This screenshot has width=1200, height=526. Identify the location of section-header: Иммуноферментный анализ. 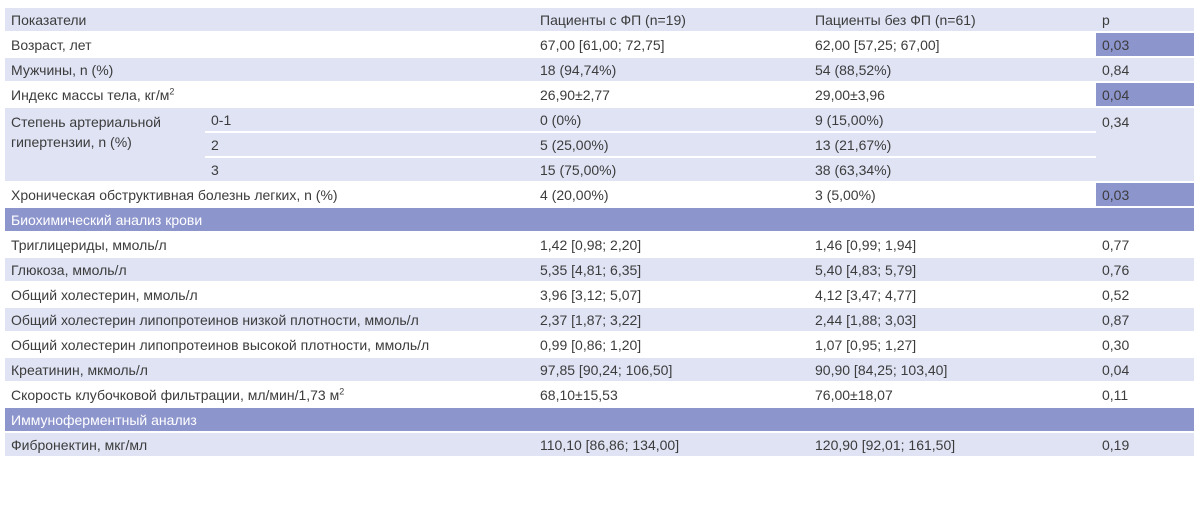
(599, 419).